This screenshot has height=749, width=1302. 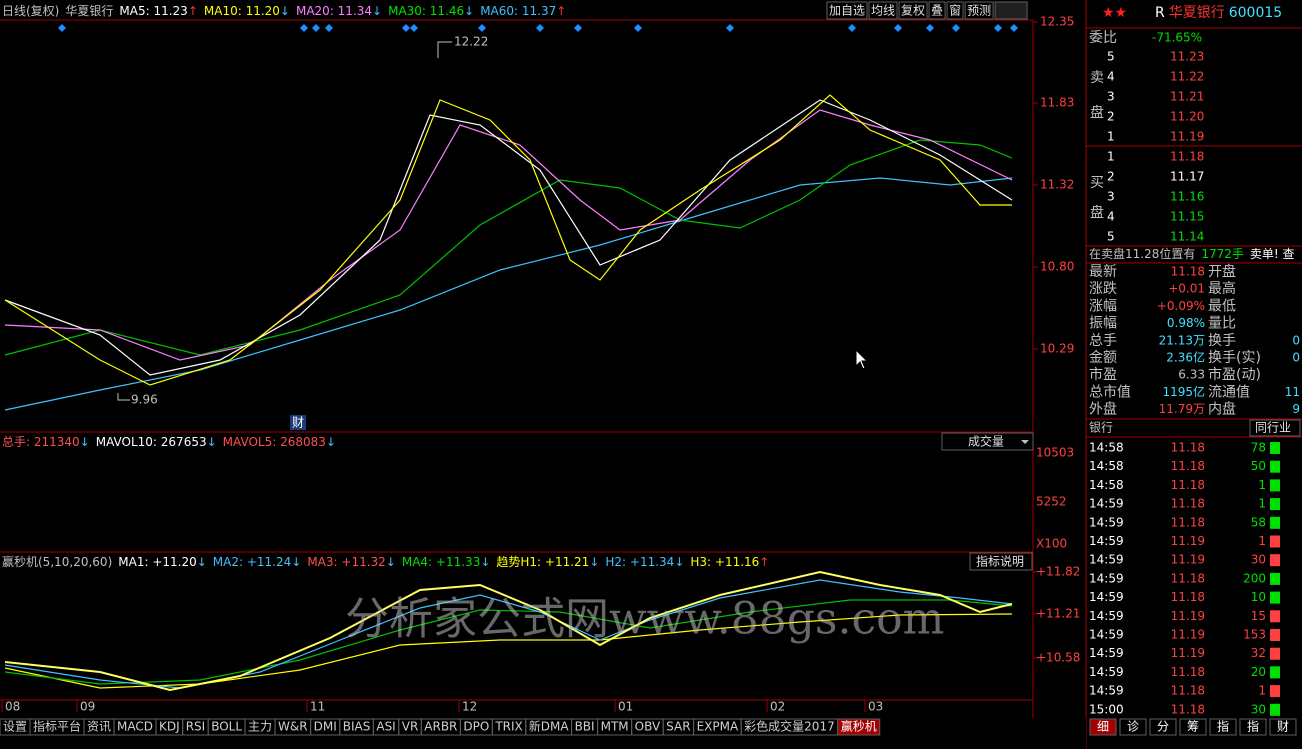 I want to click on level: 4, so click(x=1111, y=77).